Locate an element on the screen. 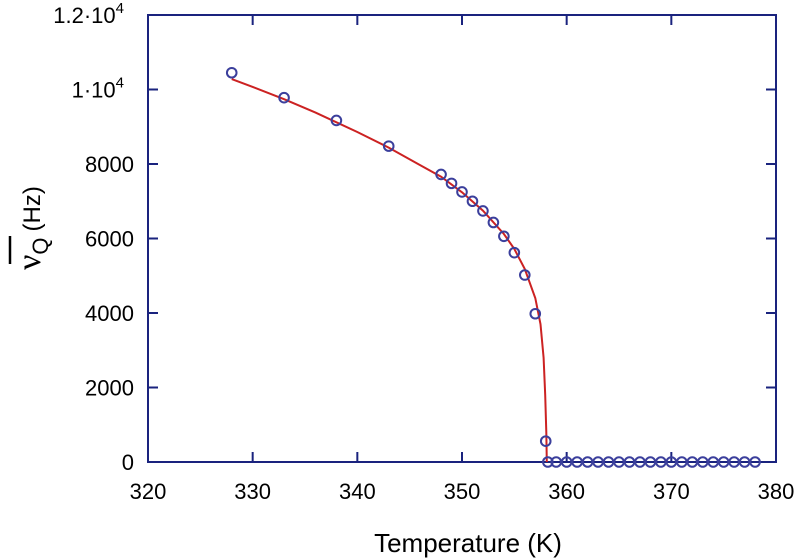 This screenshot has width=795, height=560. x-tick-label: 320 is located at coordinates (148, 491).